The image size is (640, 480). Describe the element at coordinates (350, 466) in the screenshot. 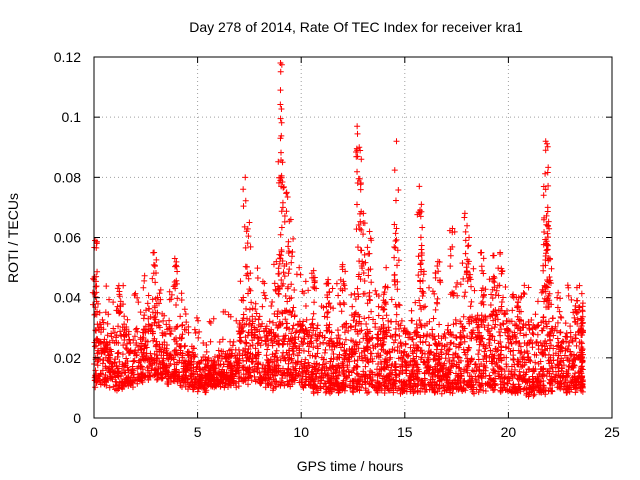

I see `x-axis-label: GPS time / hours` at that location.